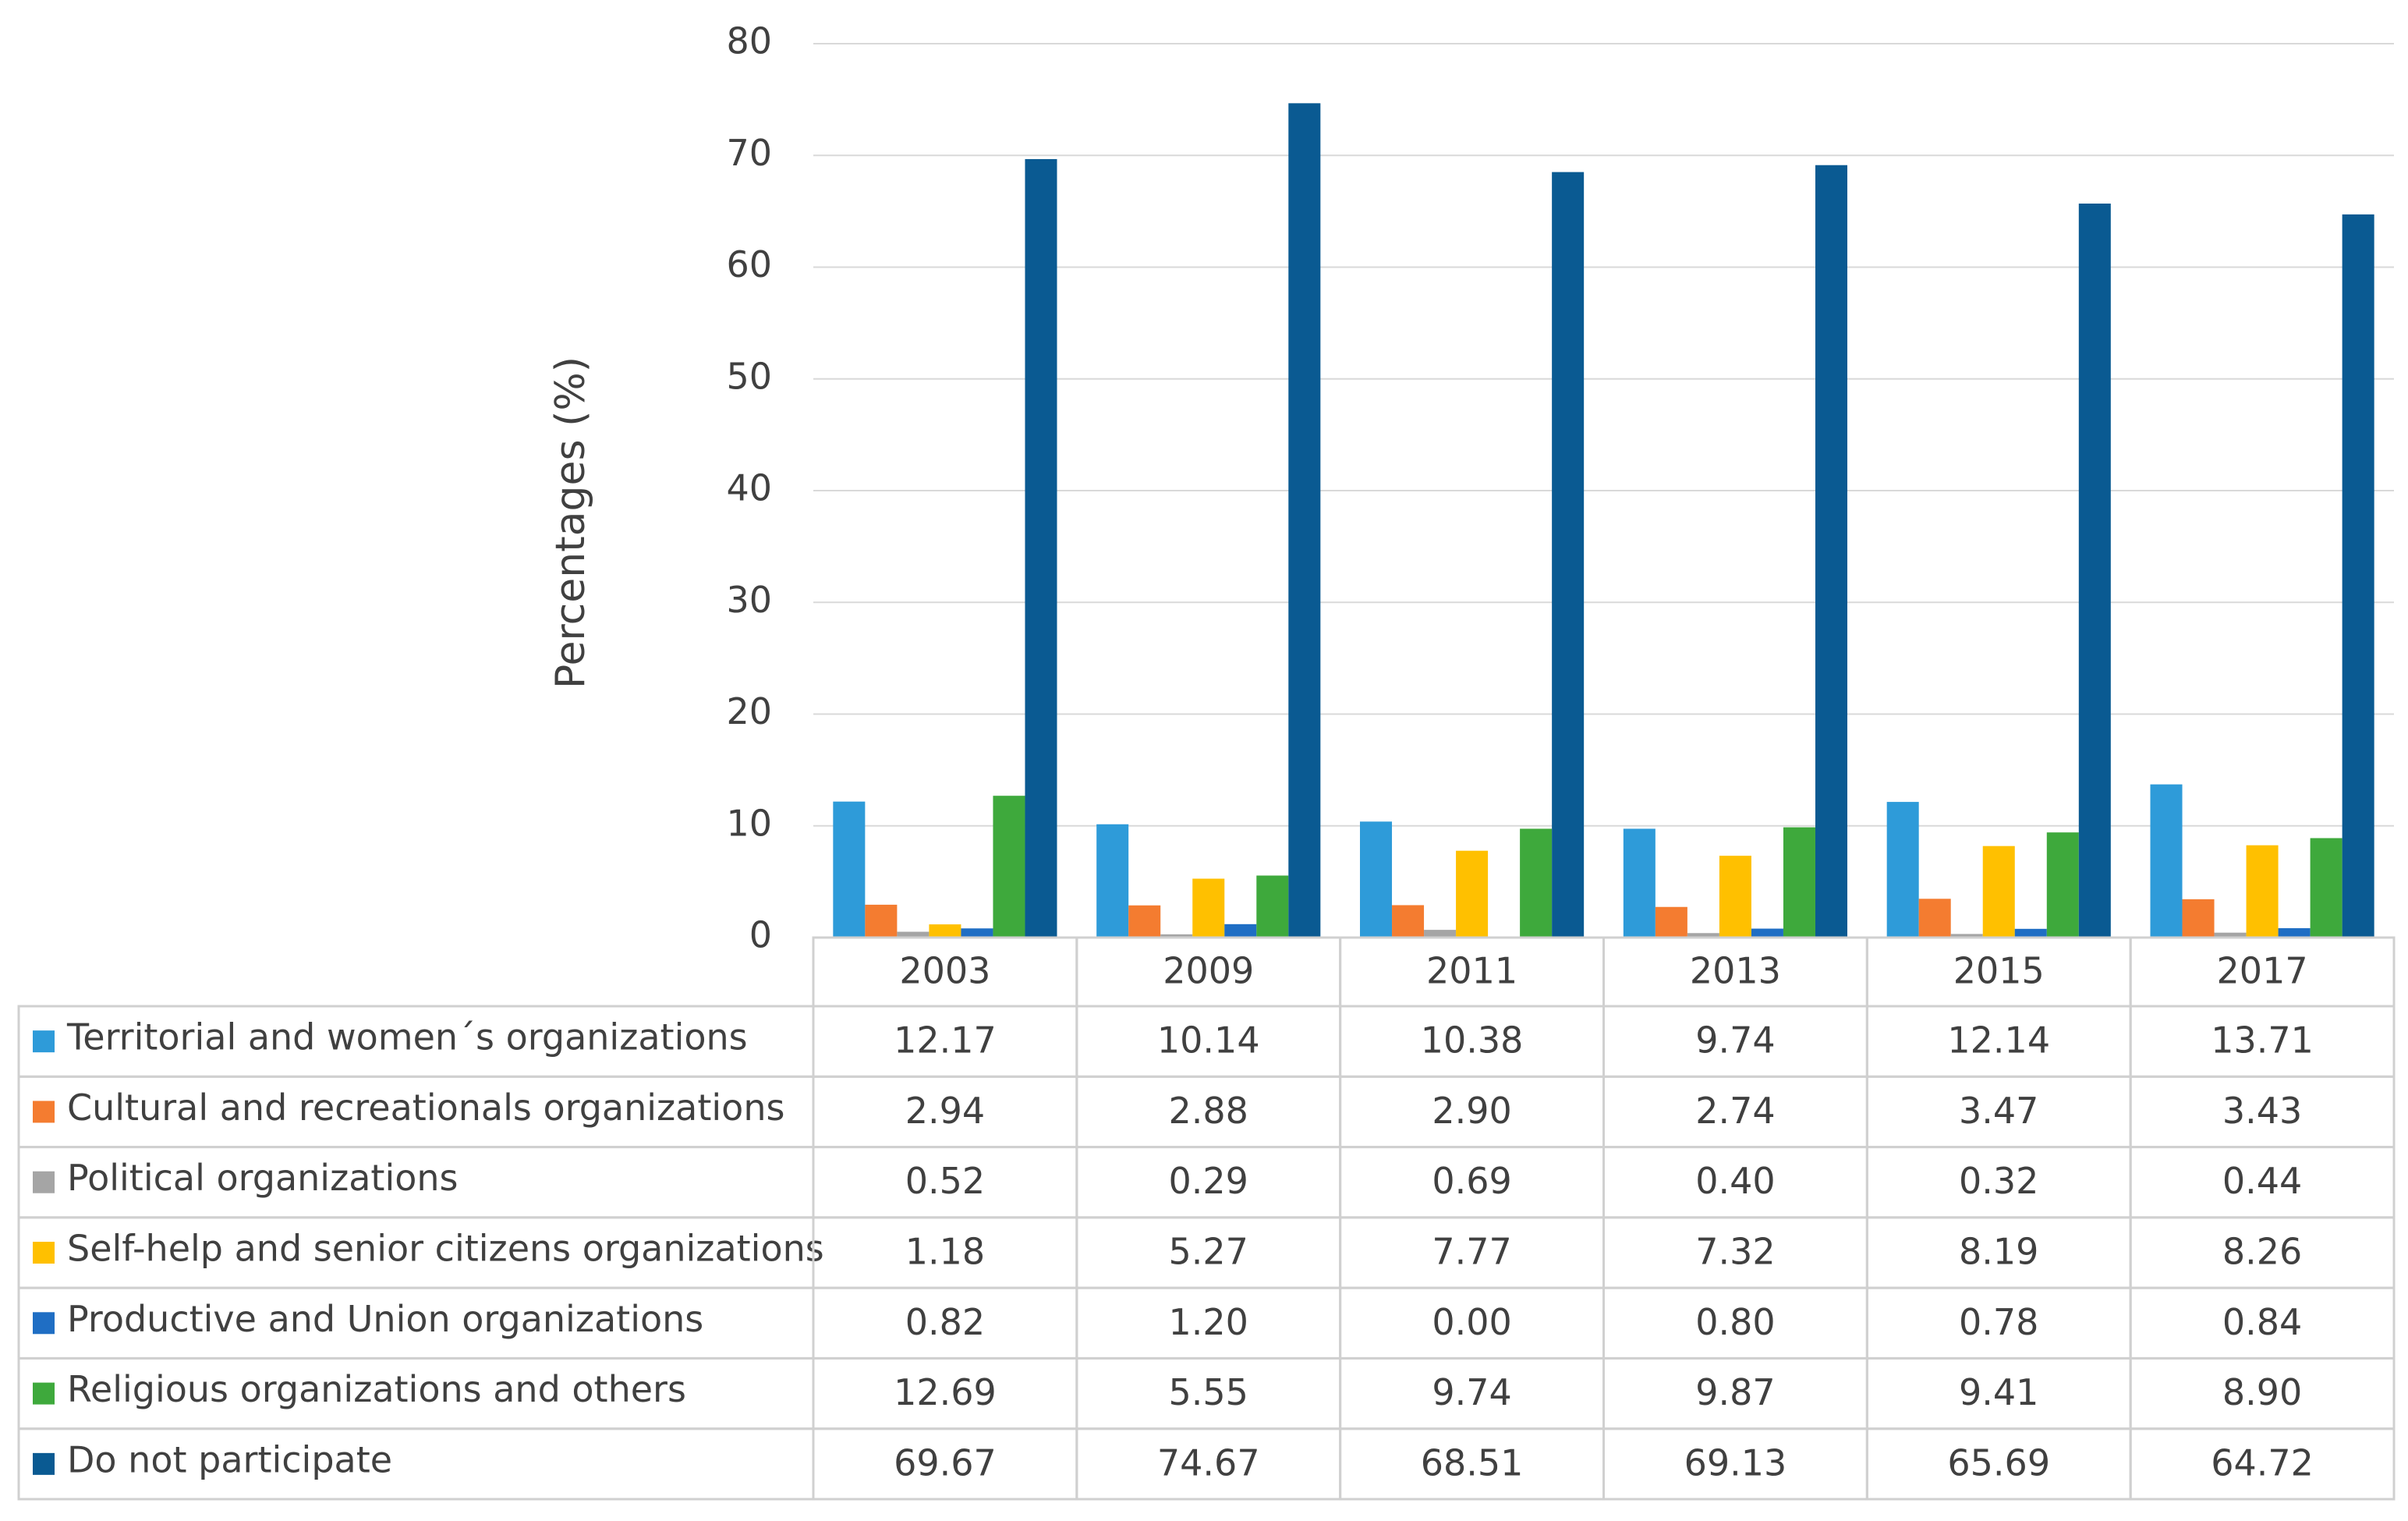  What do you see at coordinates (570, 522) in the screenshot?
I see `y-axis-label: Percentages (%)` at bounding box center [570, 522].